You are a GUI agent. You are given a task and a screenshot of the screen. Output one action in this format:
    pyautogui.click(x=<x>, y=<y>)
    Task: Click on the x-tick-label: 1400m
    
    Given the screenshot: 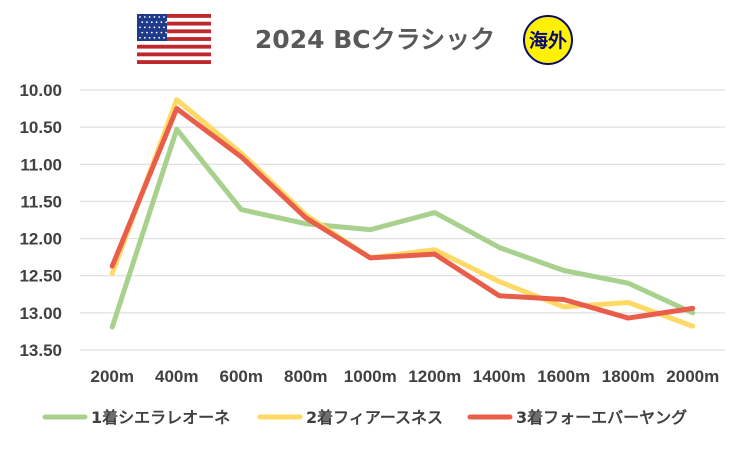 What is the action you would take?
    pyautogui.click(x=499, y=376)
    